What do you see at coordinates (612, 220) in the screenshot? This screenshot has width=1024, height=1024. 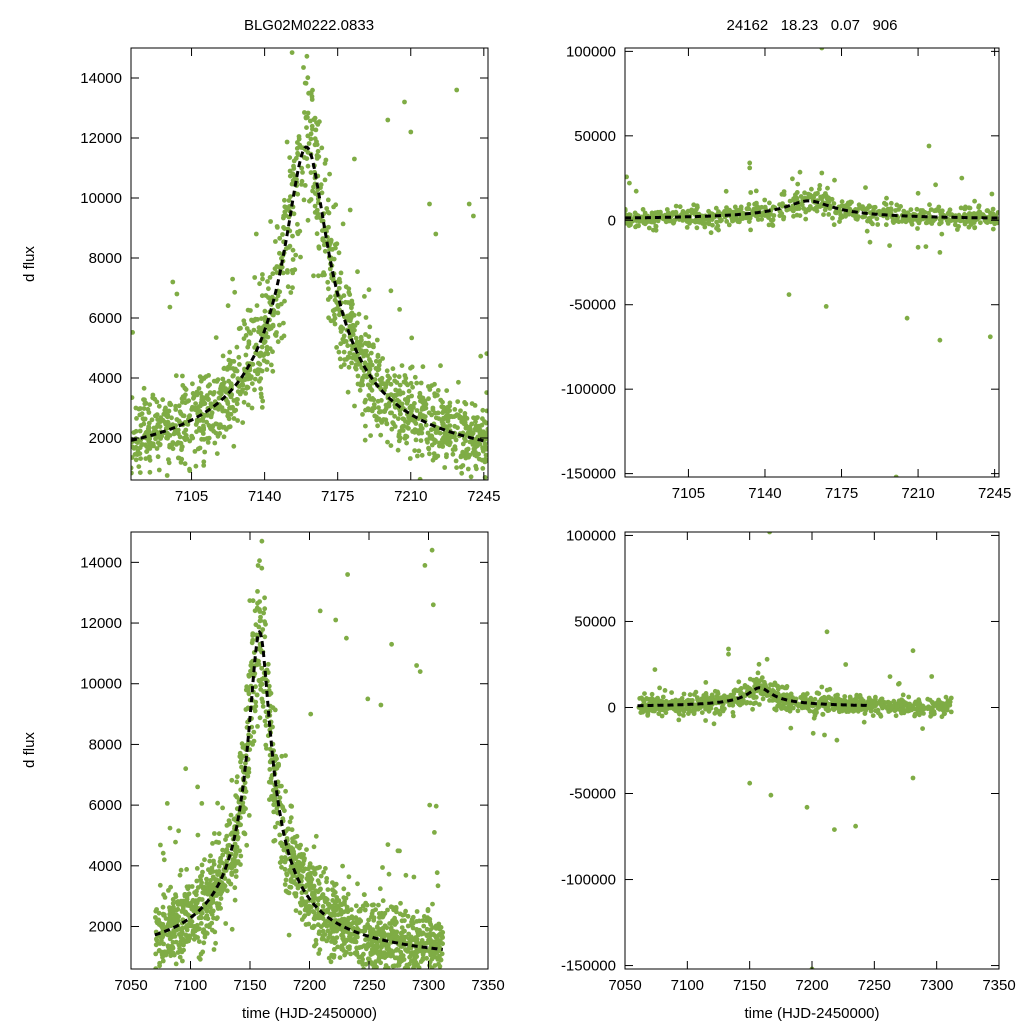 I see `y-tick-label: 0` at bounding box center [612, 220].